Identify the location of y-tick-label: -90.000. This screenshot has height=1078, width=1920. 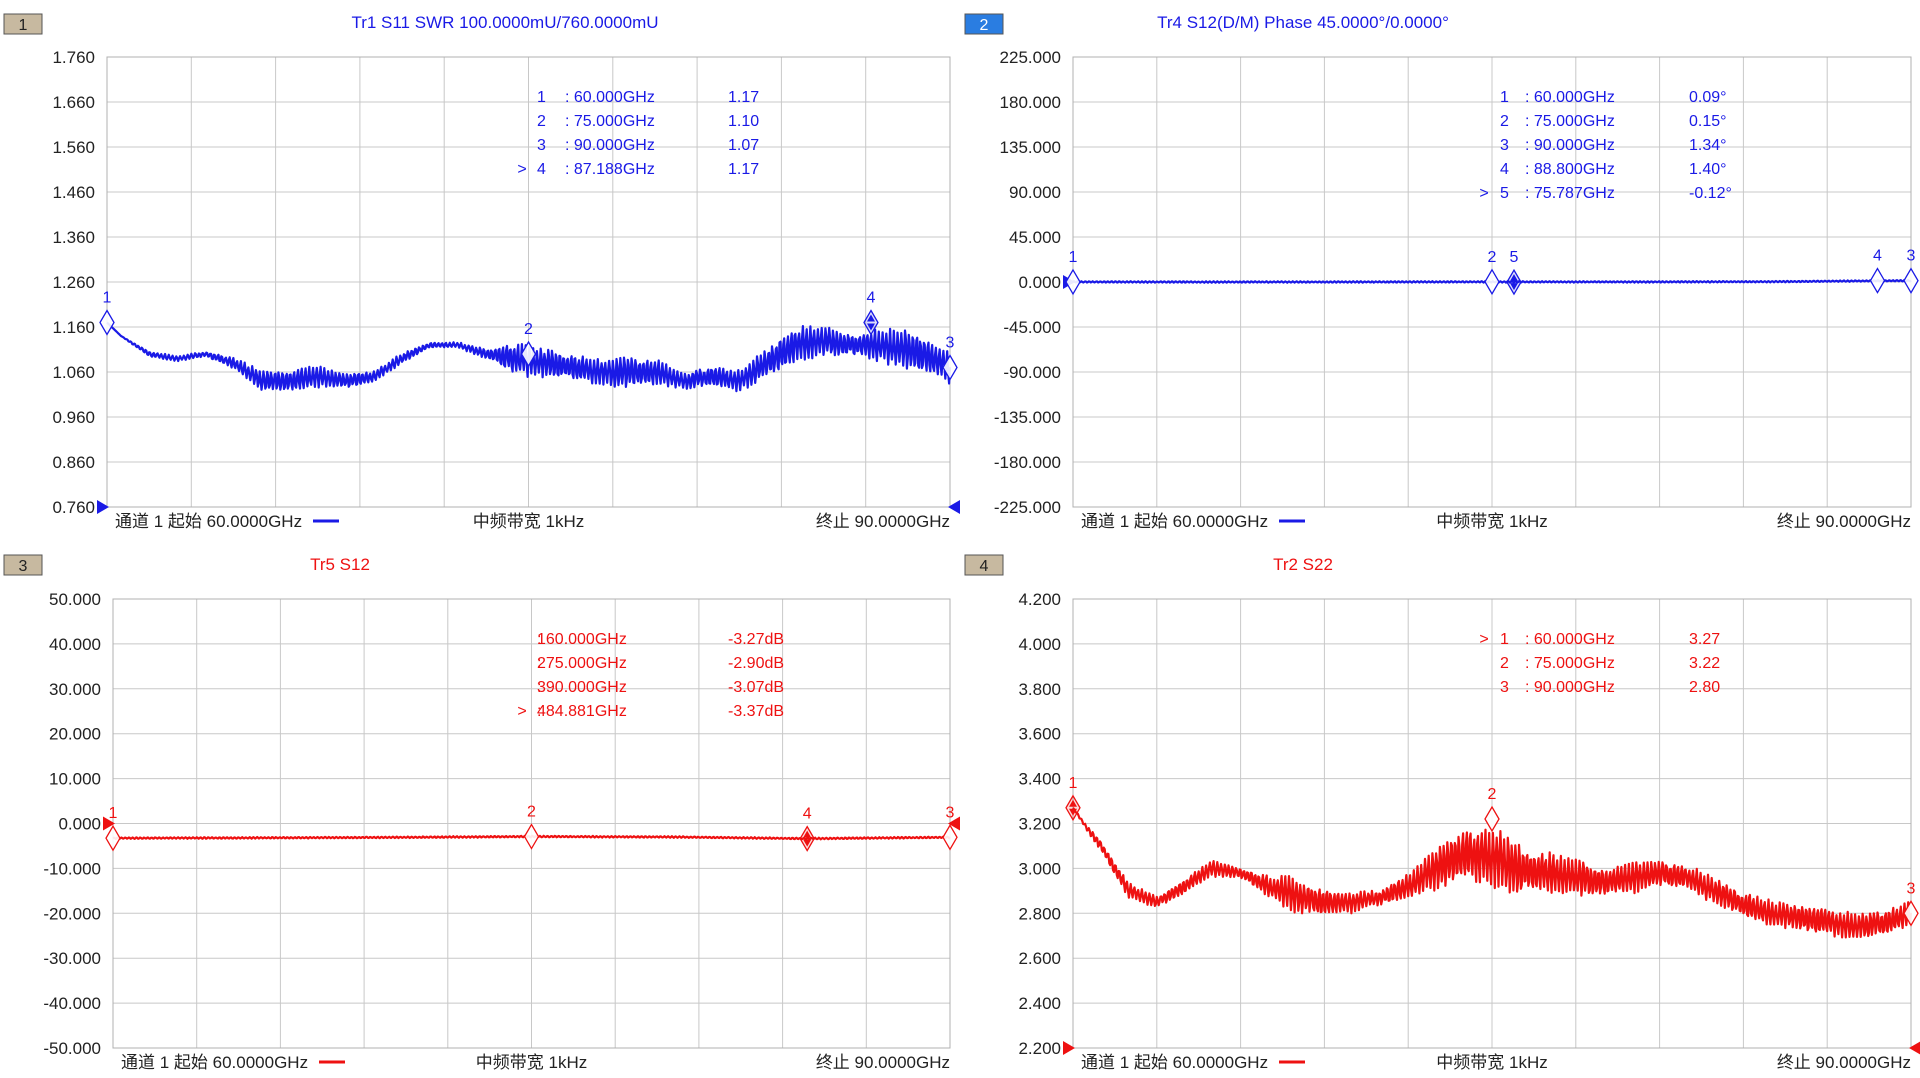
(1032, 372).